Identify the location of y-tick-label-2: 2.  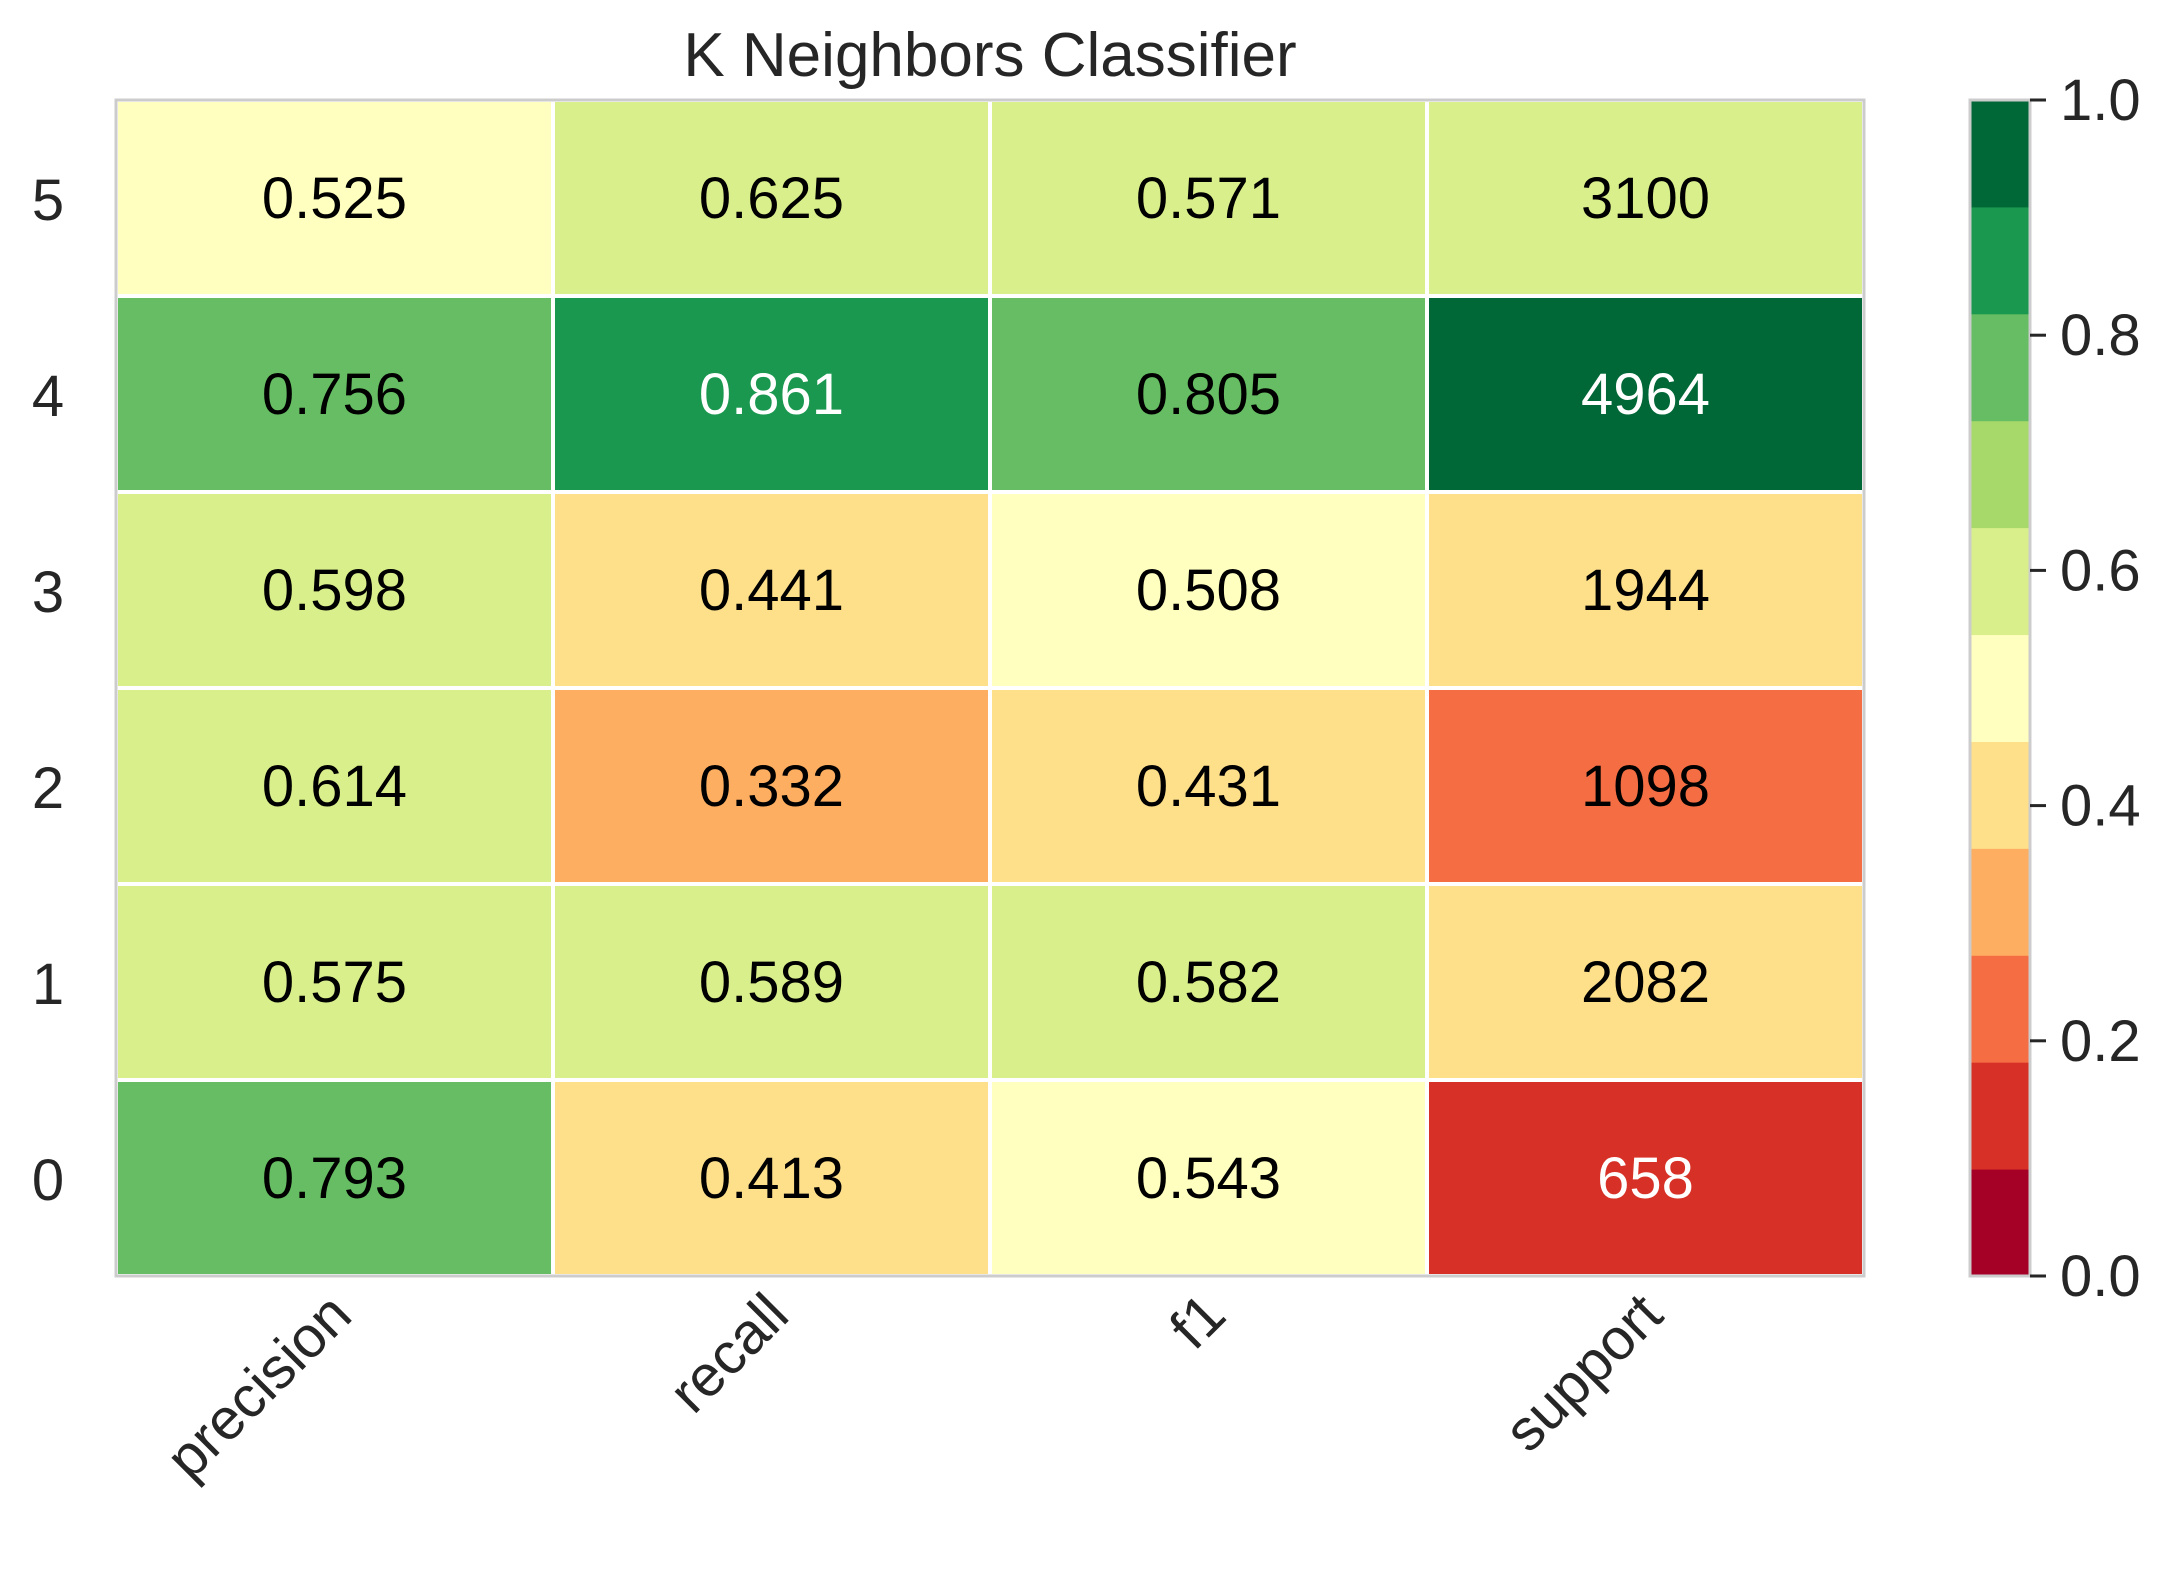
(48, 788).